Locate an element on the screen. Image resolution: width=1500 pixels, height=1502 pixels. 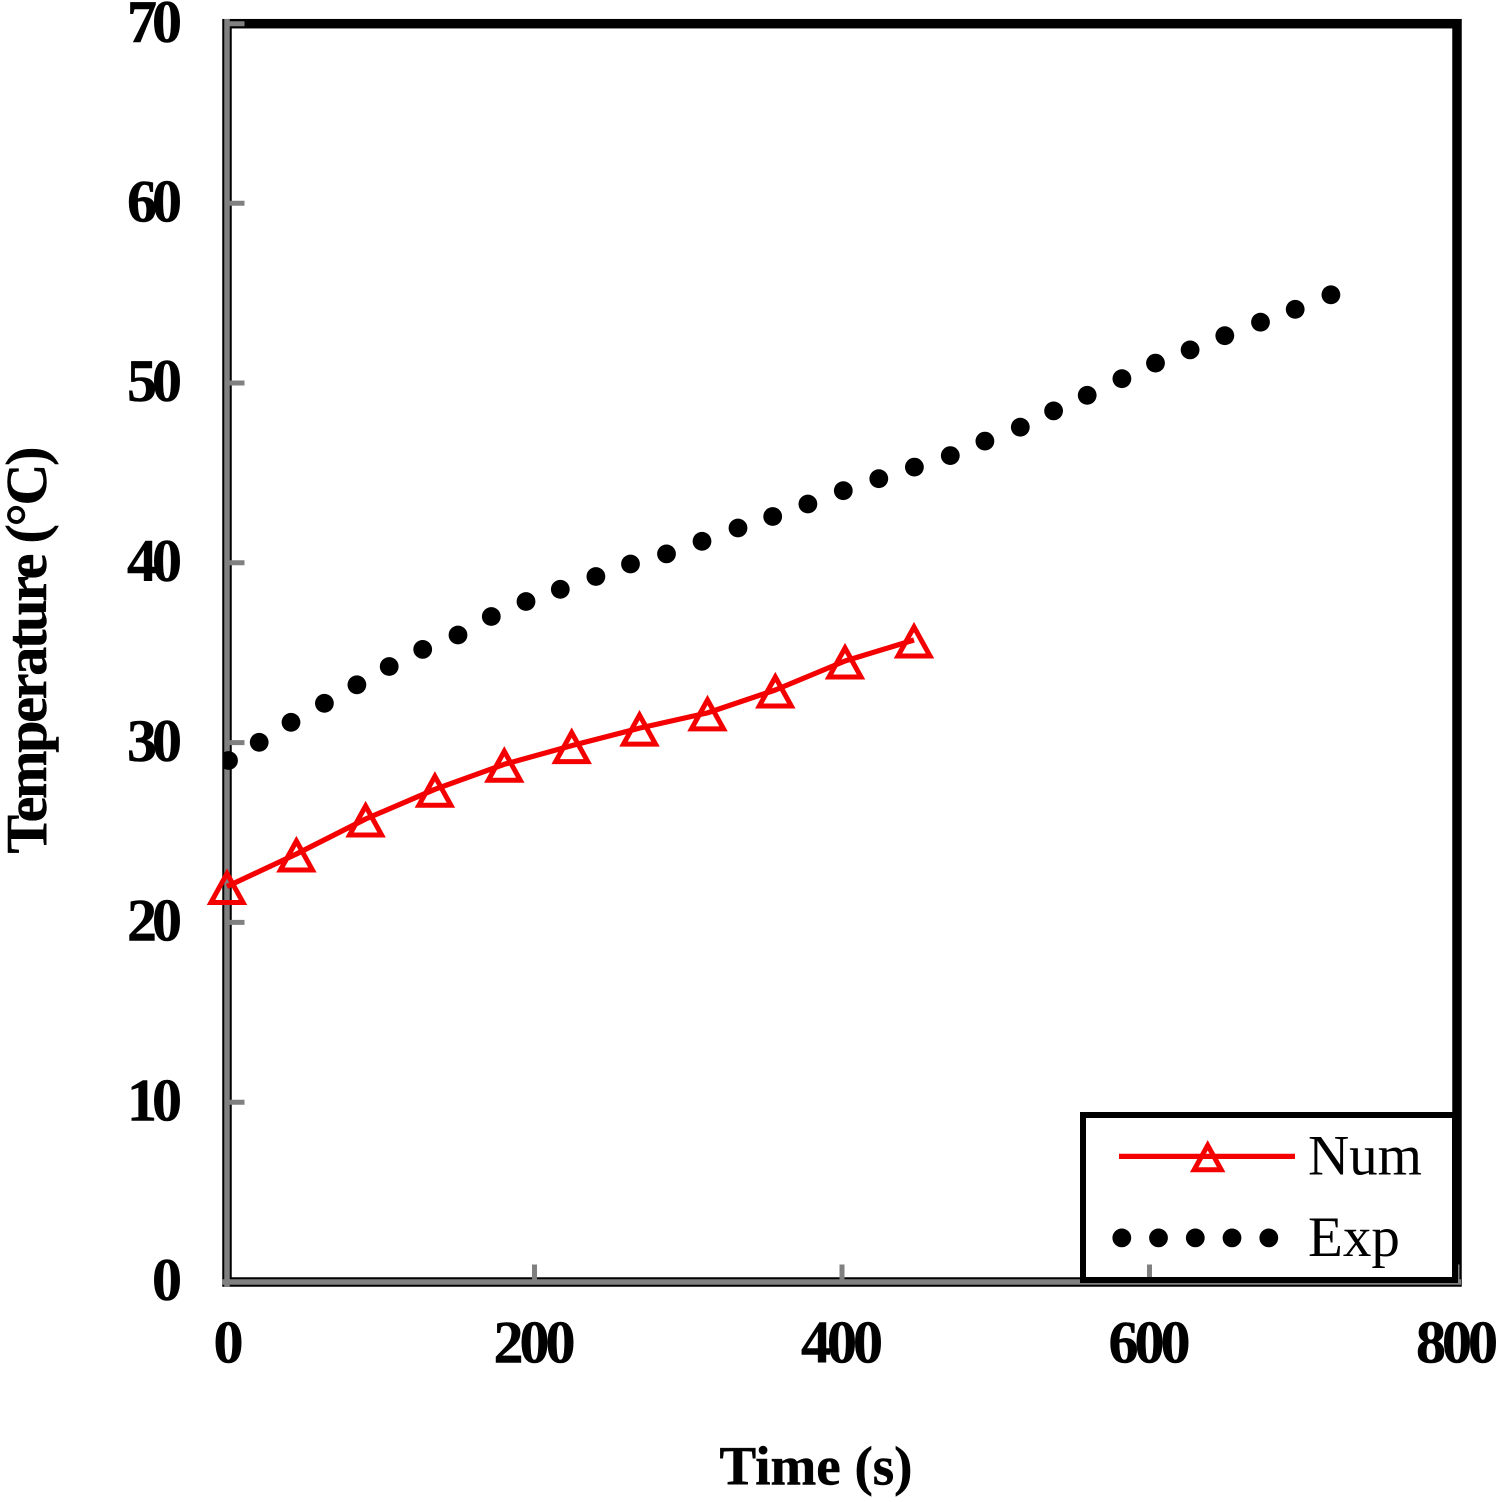
svg-text: 20 is located at coordinates (154, 921).